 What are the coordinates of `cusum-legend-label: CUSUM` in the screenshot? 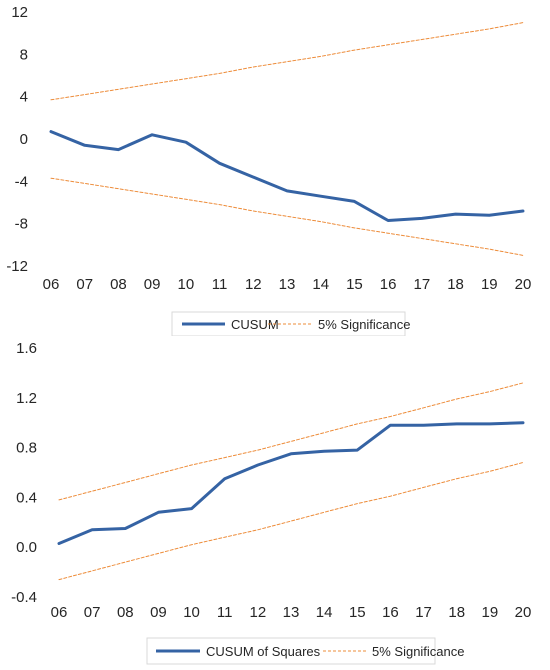 It's located at (255, 324).